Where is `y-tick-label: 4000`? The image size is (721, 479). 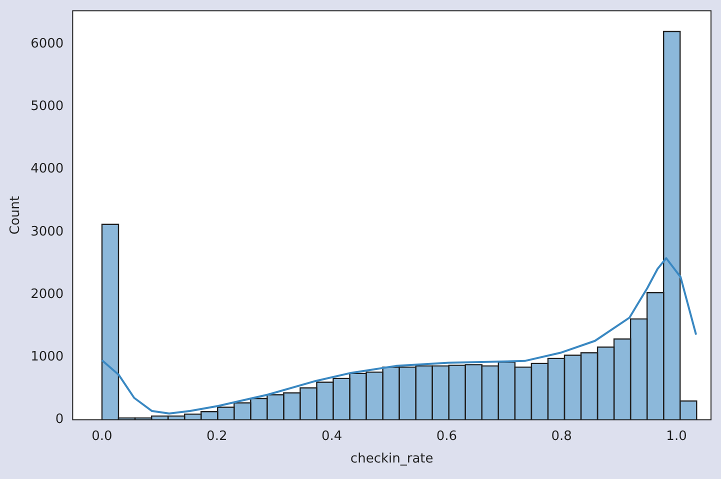
y-tick-label: 4000 is located at coordinates (47, 169).